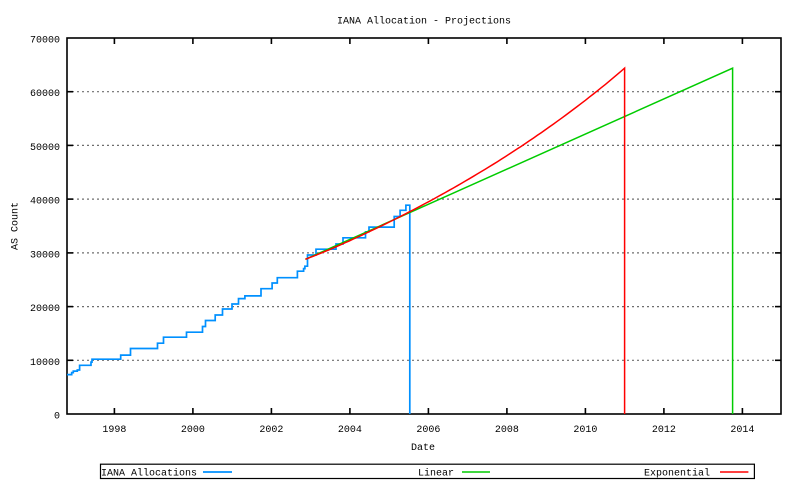 This screenshot has height=485, width=800. I want to click on svg-text: 0, so click(57, 417).